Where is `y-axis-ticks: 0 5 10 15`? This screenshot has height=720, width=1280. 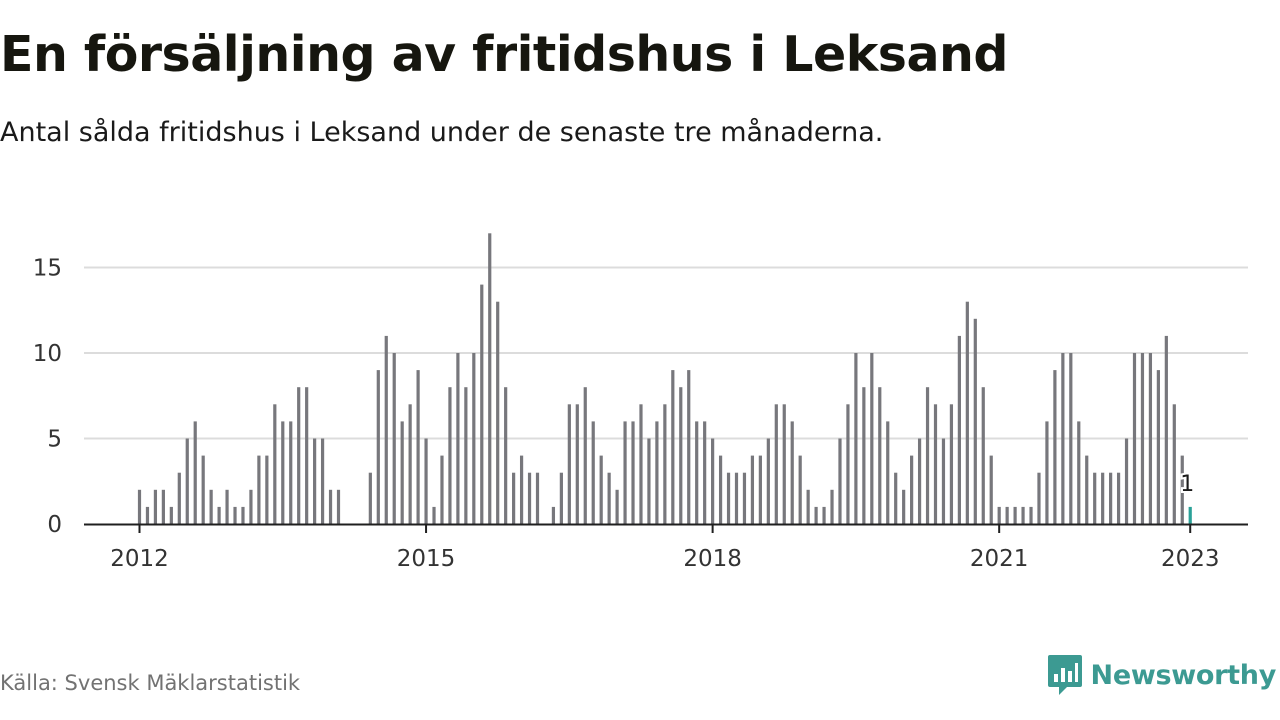 y-axis-ticks: 0 5 10 15 is located at coordinates (47, 397).